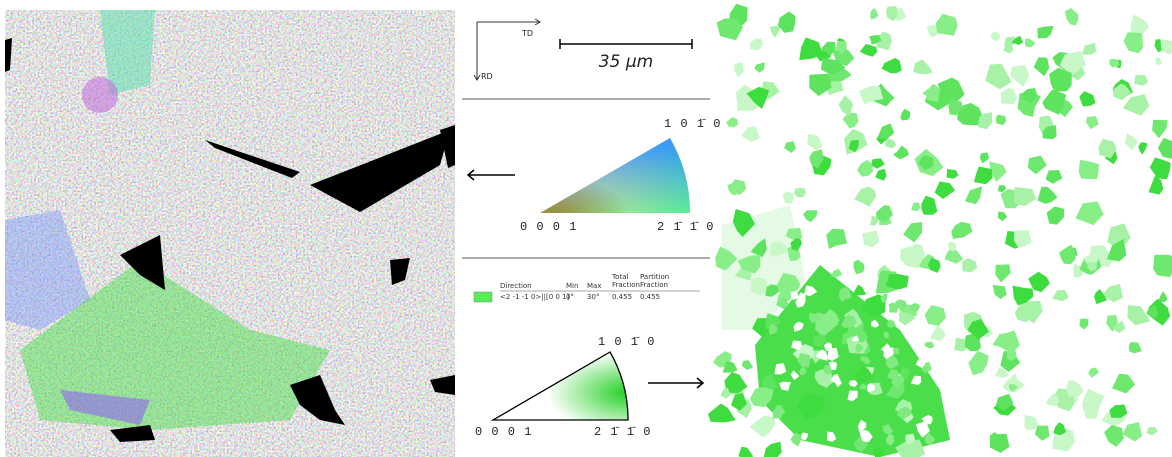 This screenshot has height=457, width=1172. Describe the element at coordinates (626, 44) in the screenshot. I see `scale-bar` at that location.